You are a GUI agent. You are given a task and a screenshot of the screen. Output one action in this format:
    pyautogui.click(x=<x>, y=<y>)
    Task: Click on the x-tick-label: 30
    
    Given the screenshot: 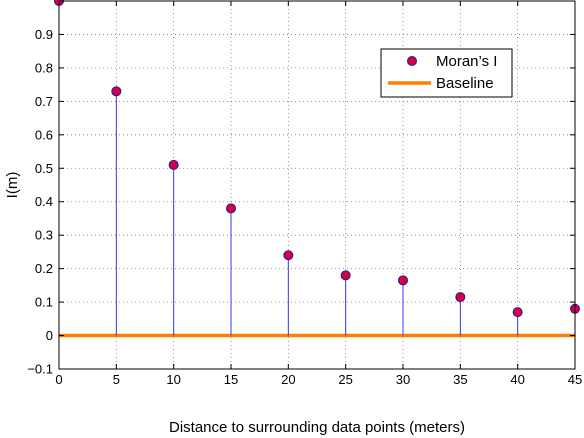 What is the action you would take?
    pyautogui.click(x=403, y=379)
    